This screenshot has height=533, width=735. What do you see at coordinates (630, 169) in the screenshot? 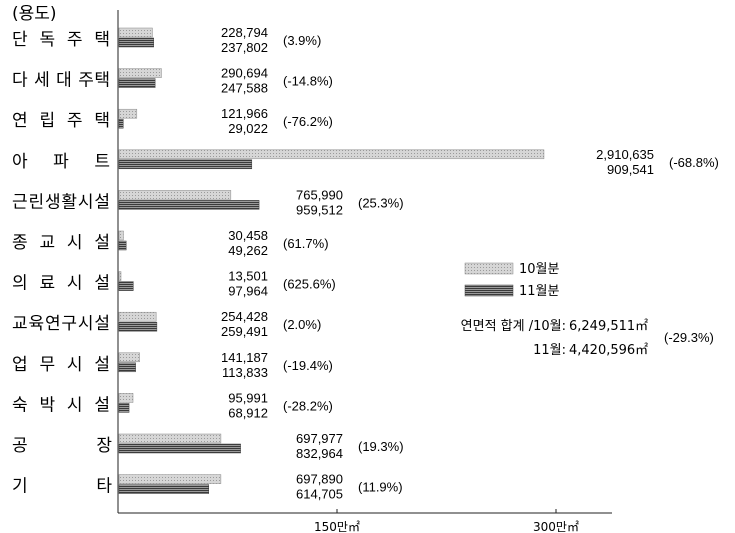
I see `value-label-nov: 909,541` at bounding box center [630, 169].